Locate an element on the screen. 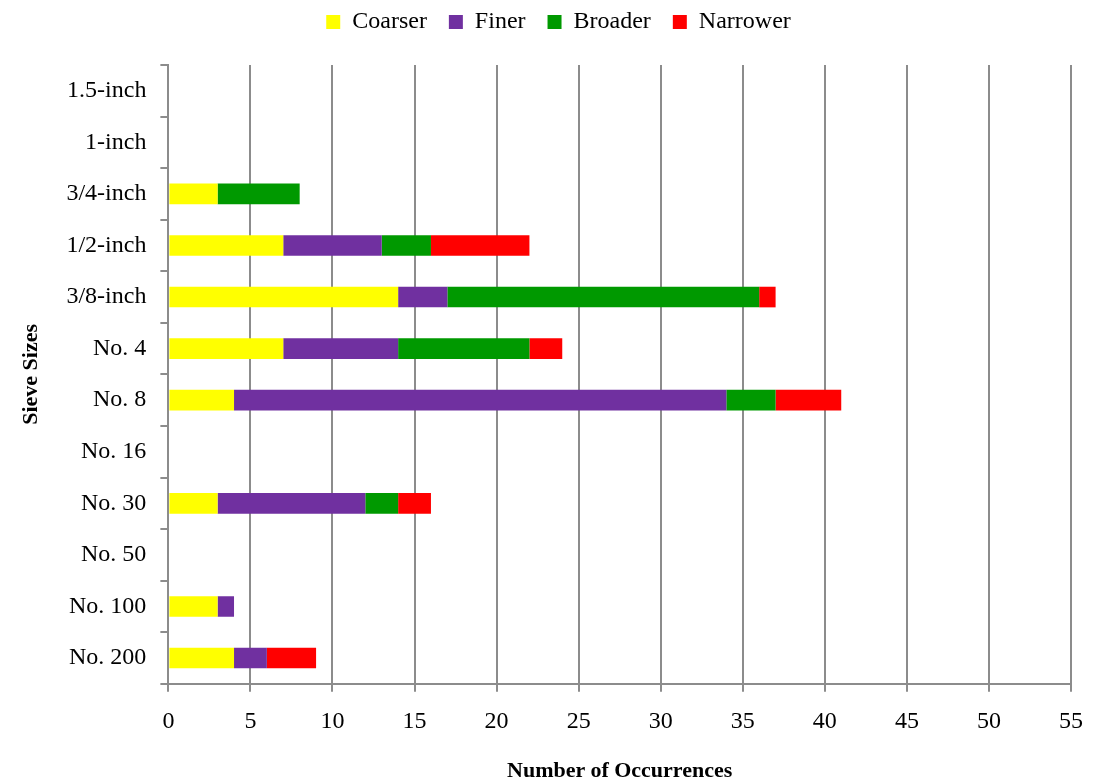 This screenshot has height=782, width=1099. x-tick-label: 35 is located at coordinates (742, 720).